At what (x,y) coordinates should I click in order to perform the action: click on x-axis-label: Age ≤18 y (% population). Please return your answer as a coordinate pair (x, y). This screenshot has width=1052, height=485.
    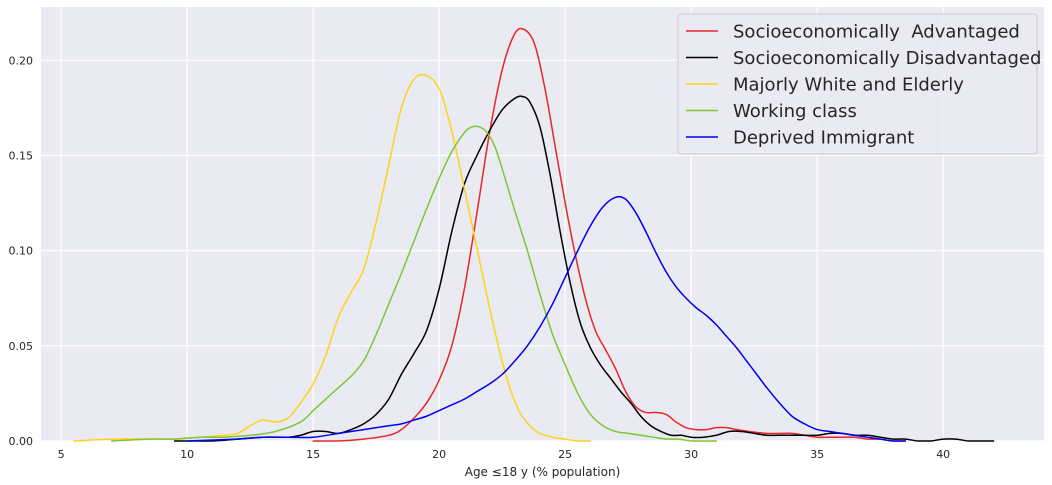
    Looking at the image, I should click on (543, 472).